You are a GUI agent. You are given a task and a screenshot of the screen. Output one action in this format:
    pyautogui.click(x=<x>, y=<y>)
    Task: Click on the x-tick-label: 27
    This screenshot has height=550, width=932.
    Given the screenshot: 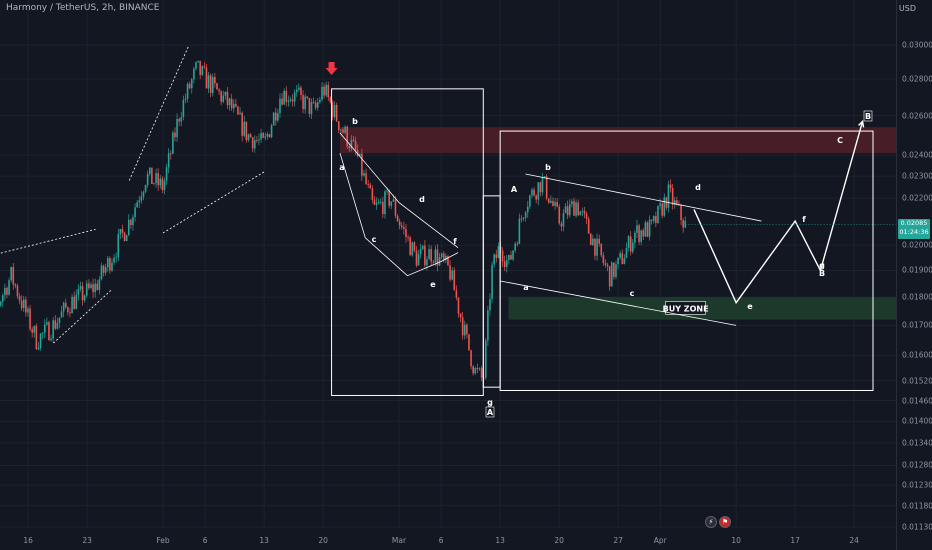 What is the action you would take?
    pyautogui.click(x=618, y=540)
    